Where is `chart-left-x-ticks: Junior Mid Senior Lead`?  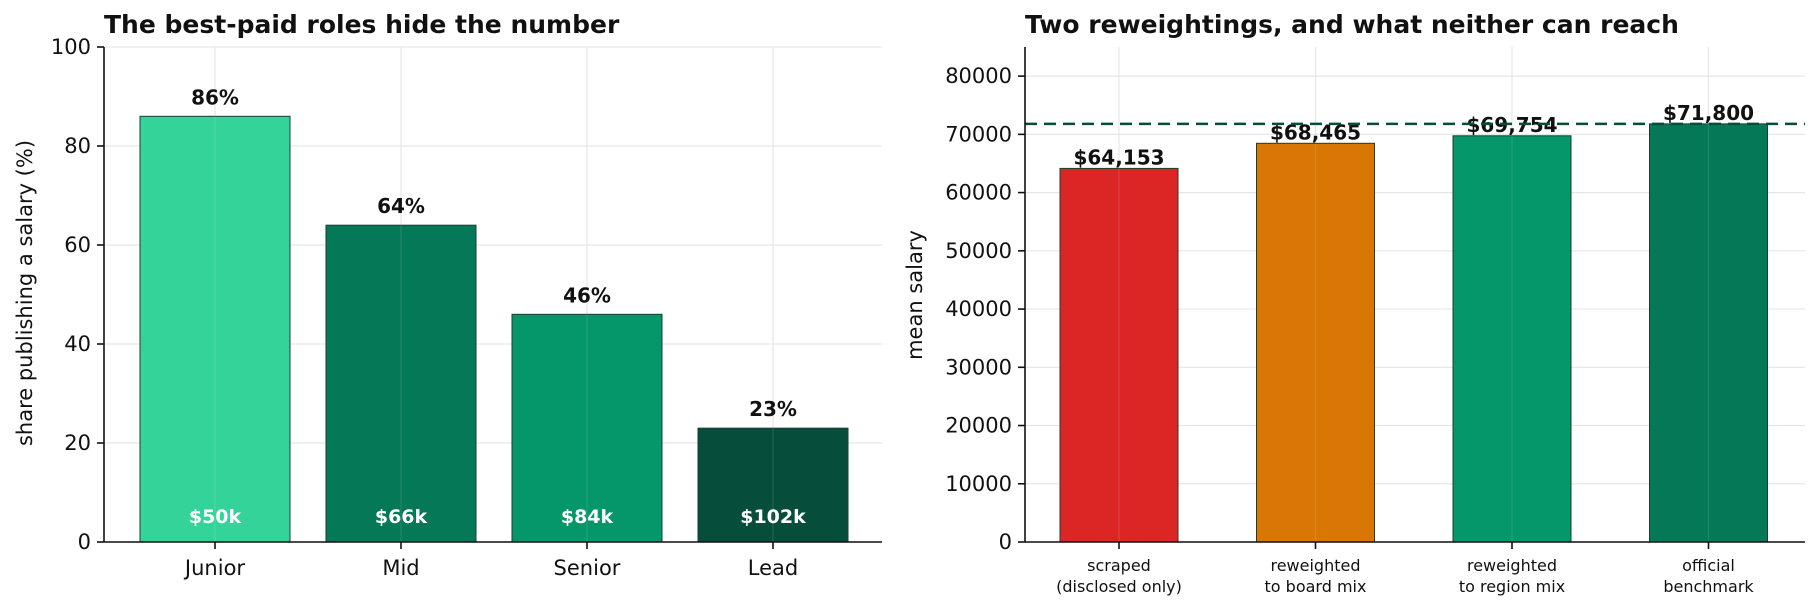
chart-left-x-ticks: Junior Mid Senior Lead is located at coordinates (490, 561).